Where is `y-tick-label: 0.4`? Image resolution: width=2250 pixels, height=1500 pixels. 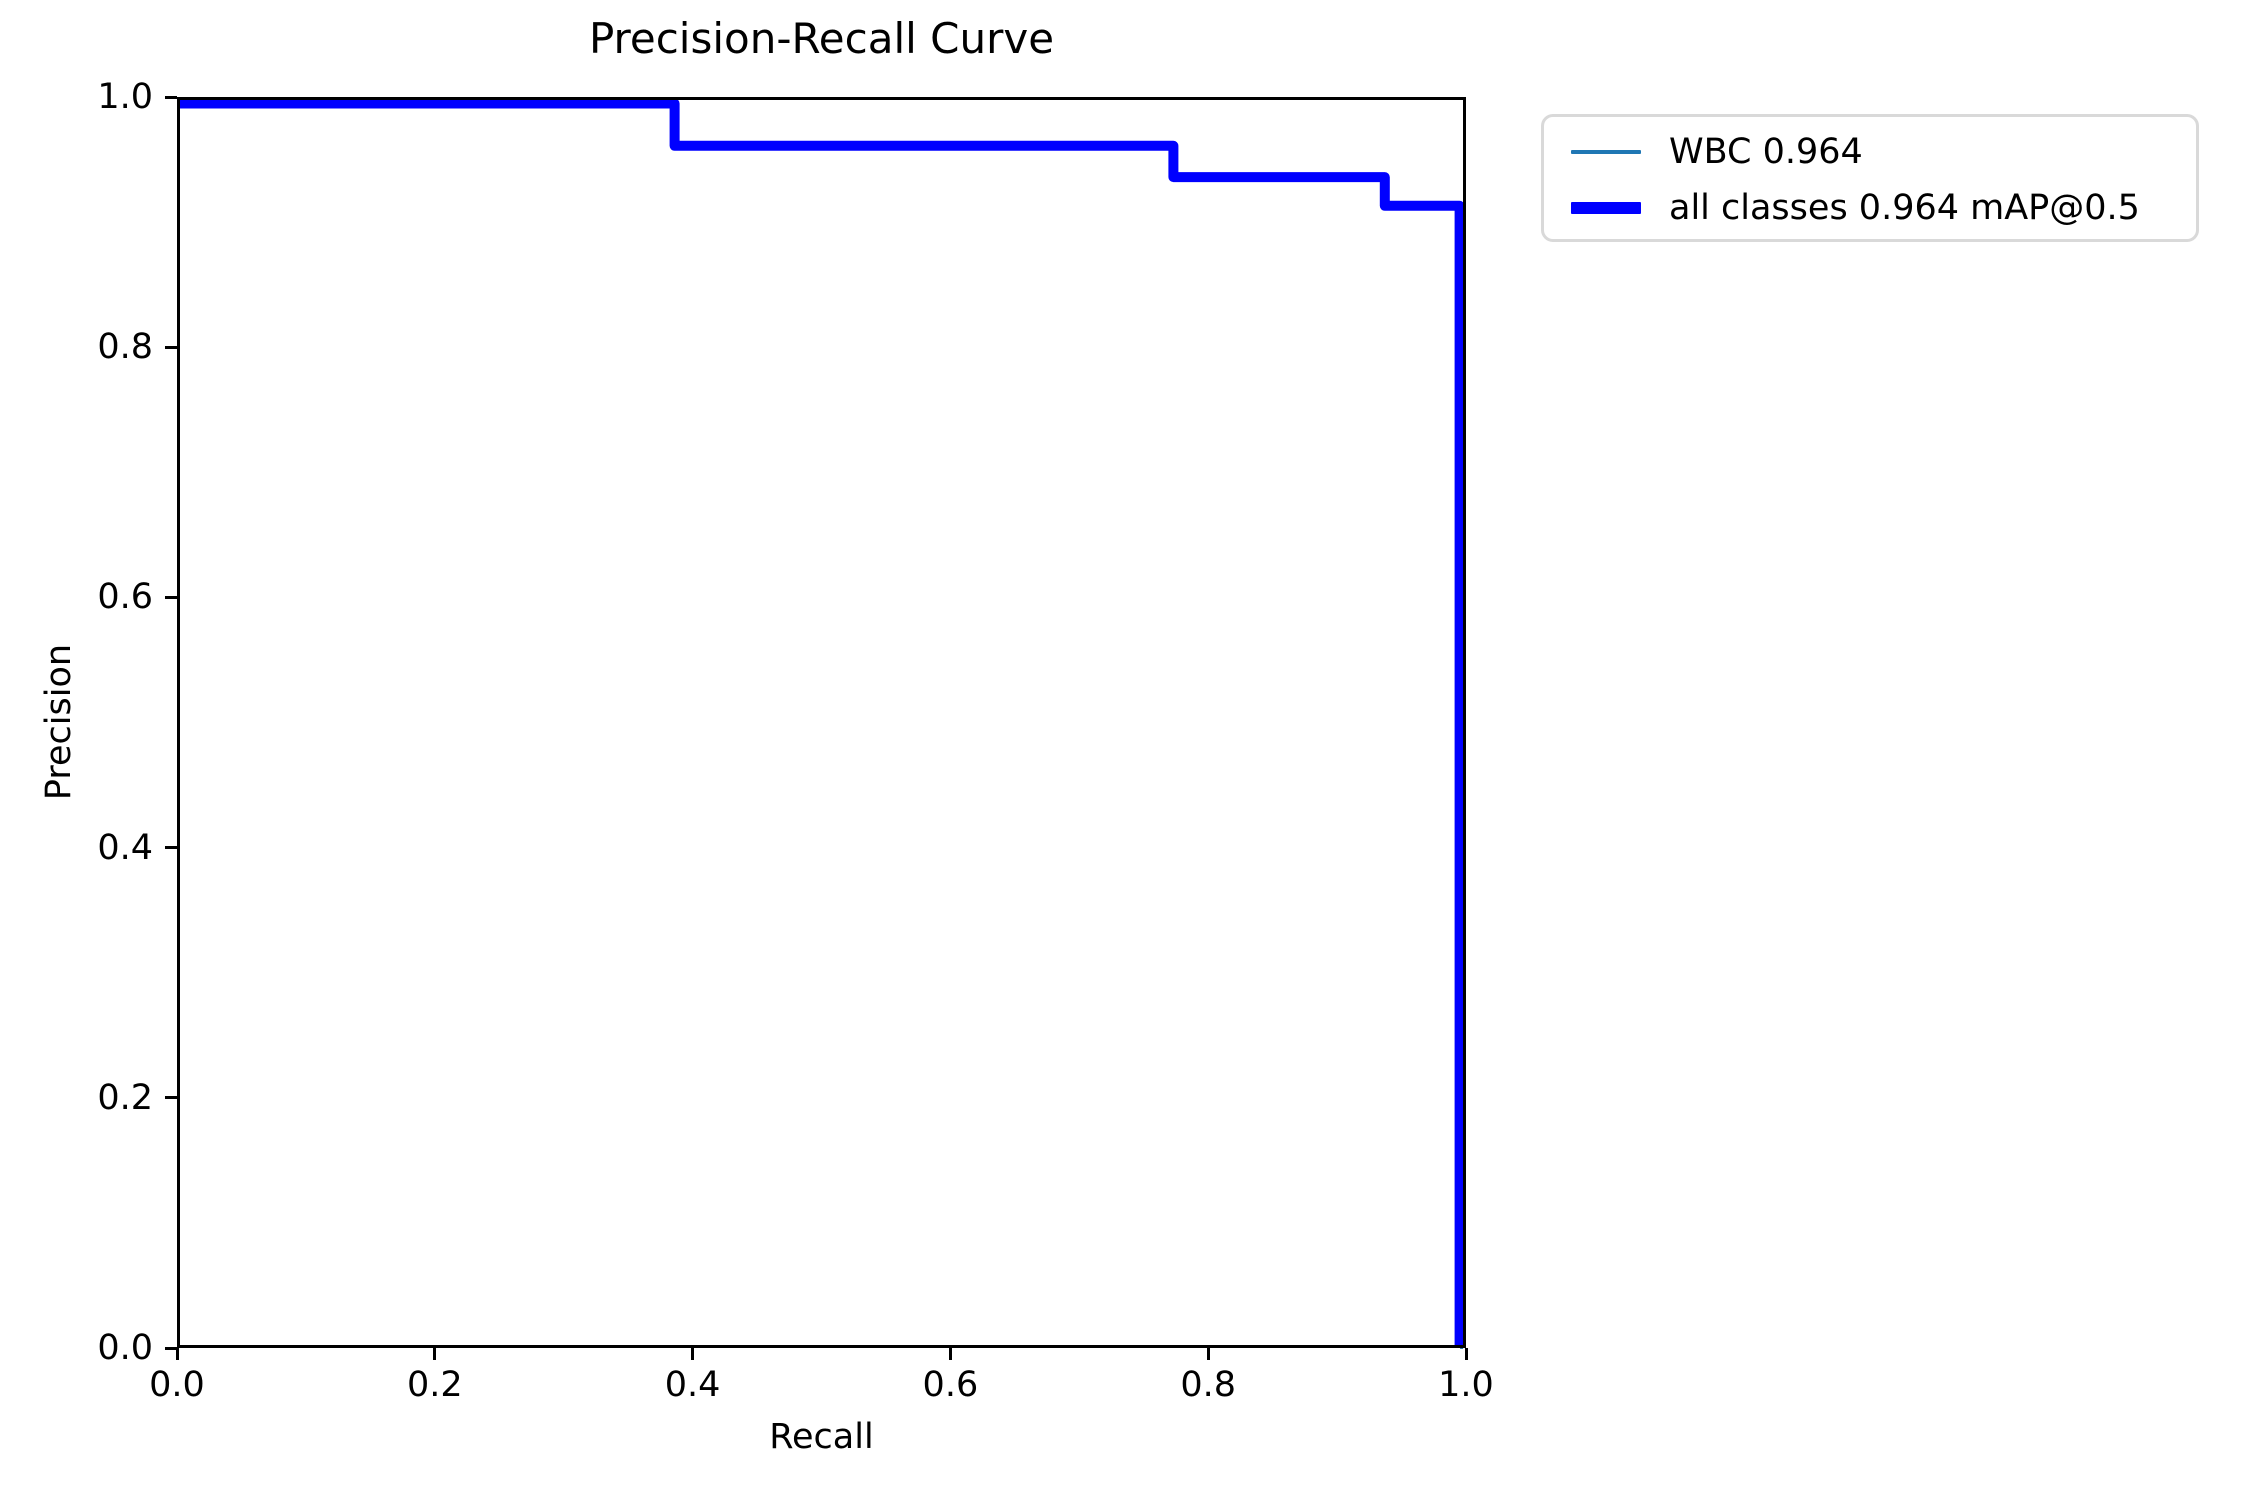 y-tick-label: 0.4 is located at coordinates (125, 847).